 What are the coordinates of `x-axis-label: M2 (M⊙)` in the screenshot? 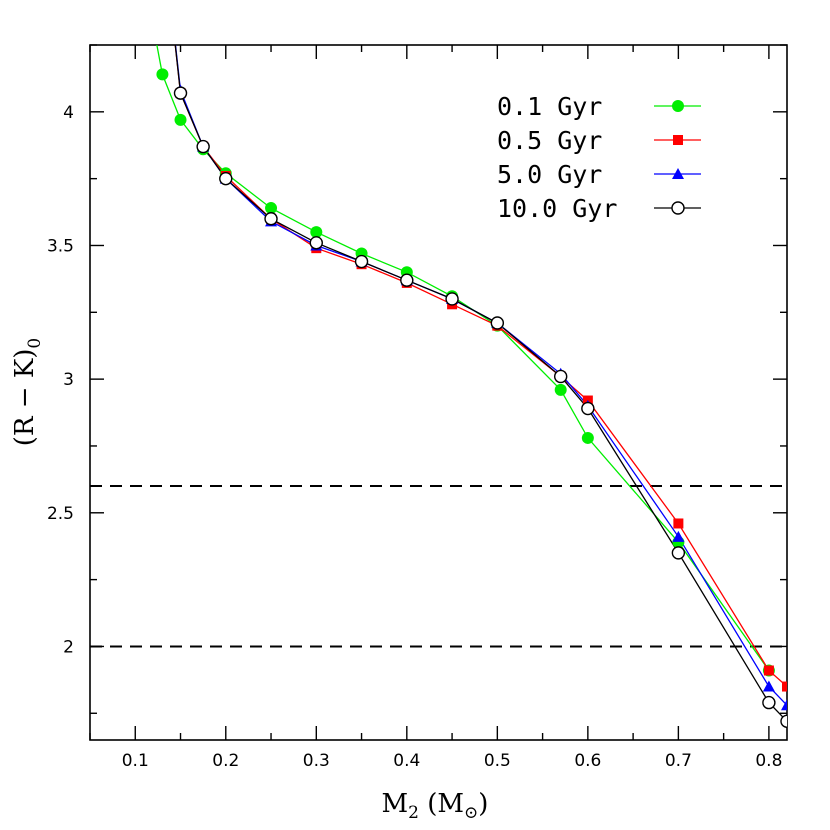 It's located at (435, 806).